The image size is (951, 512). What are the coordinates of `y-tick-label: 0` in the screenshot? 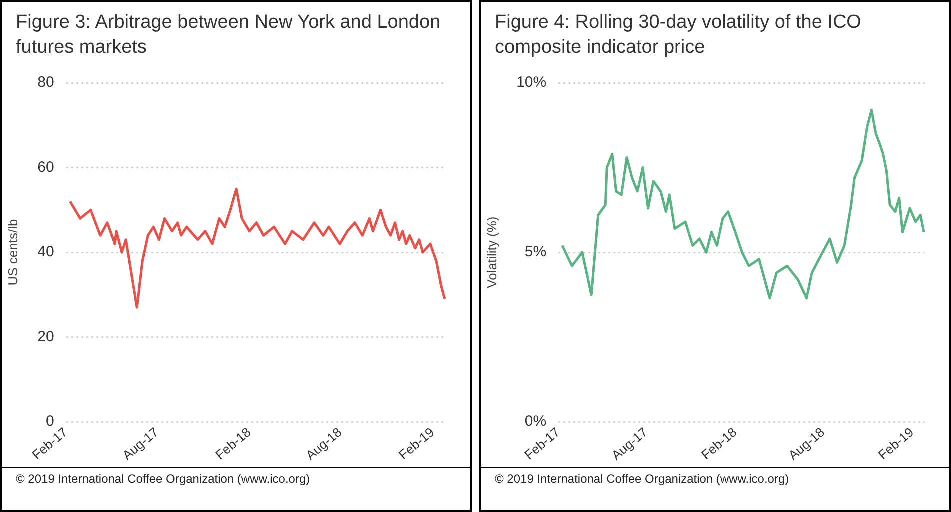 It's located at (50, 421).